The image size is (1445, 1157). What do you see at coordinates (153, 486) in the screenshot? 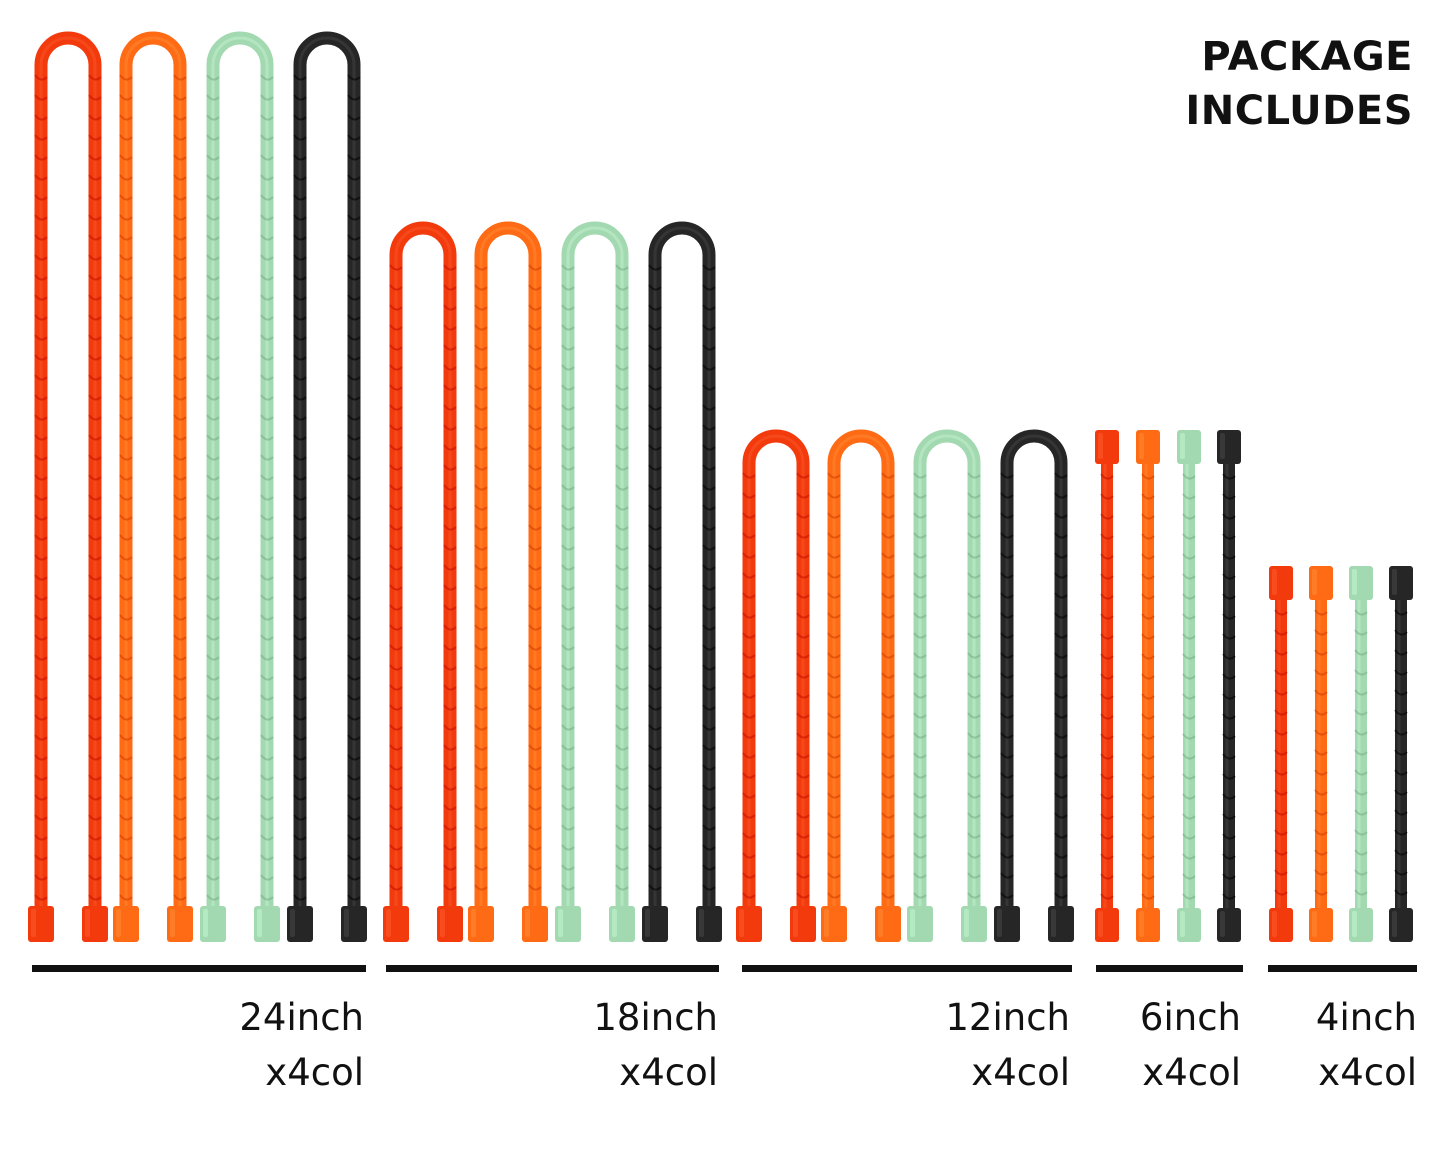
I see `tie-24inch-orange` at bounding box center [153, 486].